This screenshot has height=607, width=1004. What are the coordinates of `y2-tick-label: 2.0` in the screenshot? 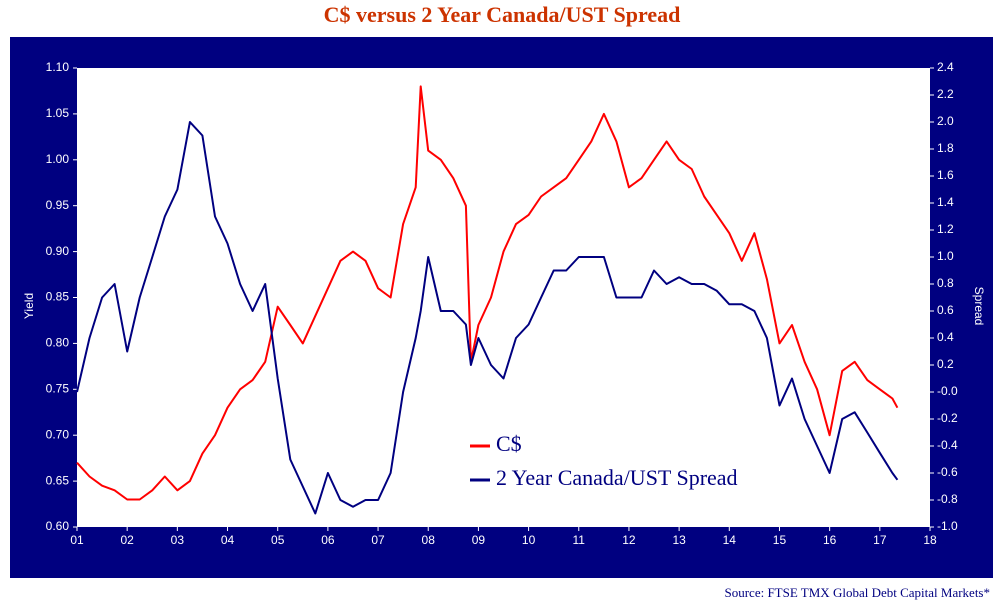 It's located at (945, 121).